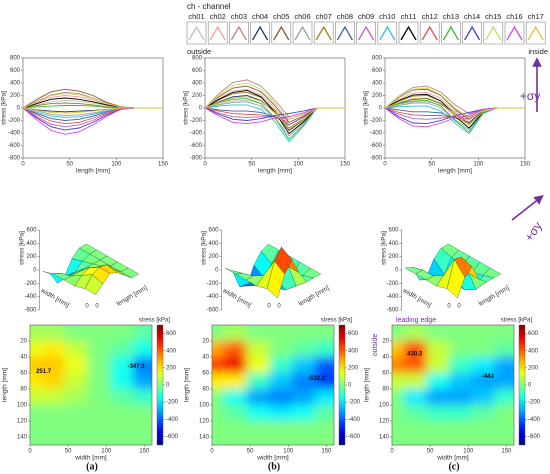  What do you see at coordinates (273, 385) in the screenshot?
I see `heatmap-cells` at bounding box center [273, 385].